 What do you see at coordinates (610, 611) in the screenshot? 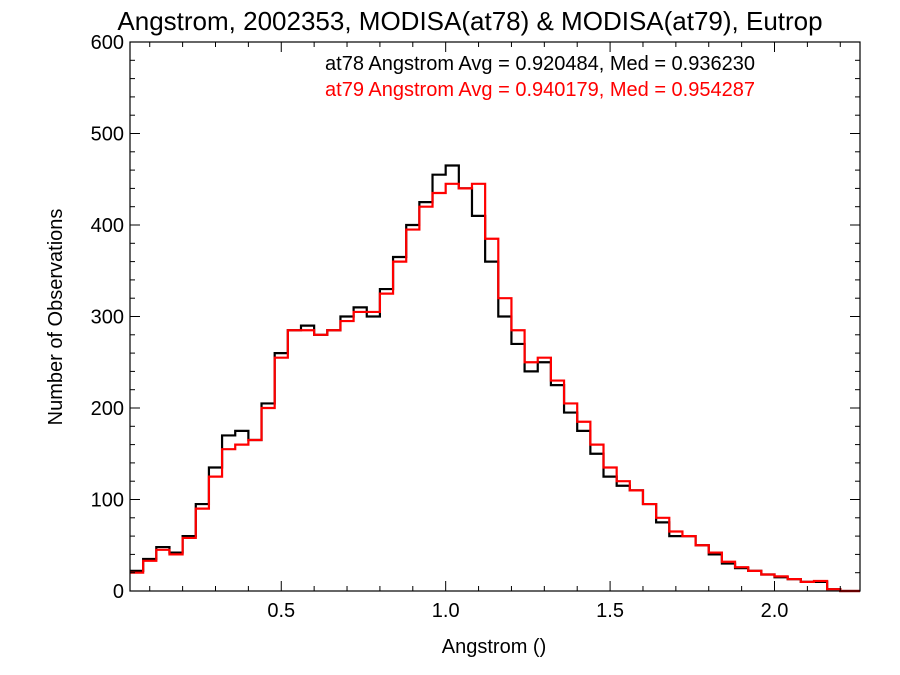
I see `x-tick-label: 1.5` at bounding box center [610, 611].